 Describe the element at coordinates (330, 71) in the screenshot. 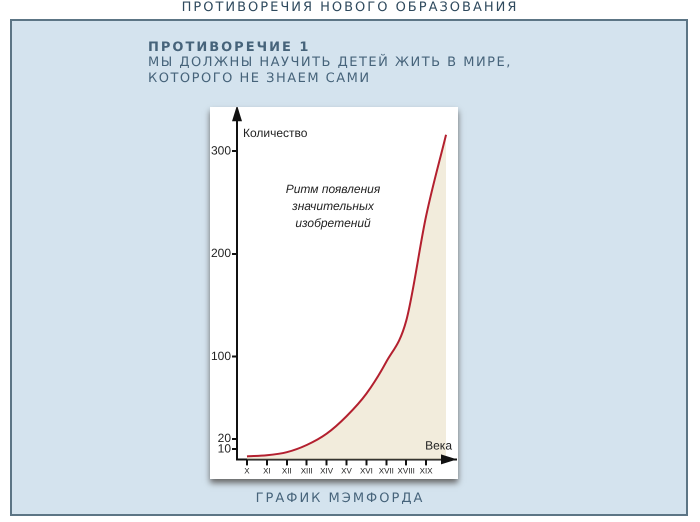

I see `text: МЫ ДОЛЖНЫ НАУЧИТЬ ДЕТЕЙ ЖИТЬ В МИРЕ, КОТОРОГО НЕ ЗНАЕМ САМИ` at that location.